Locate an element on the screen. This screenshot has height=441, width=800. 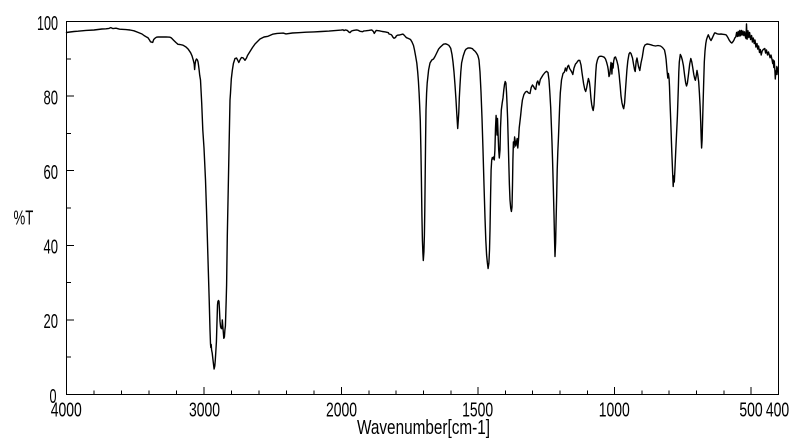
svg-text: 400 is located at coordinates (777, 410).